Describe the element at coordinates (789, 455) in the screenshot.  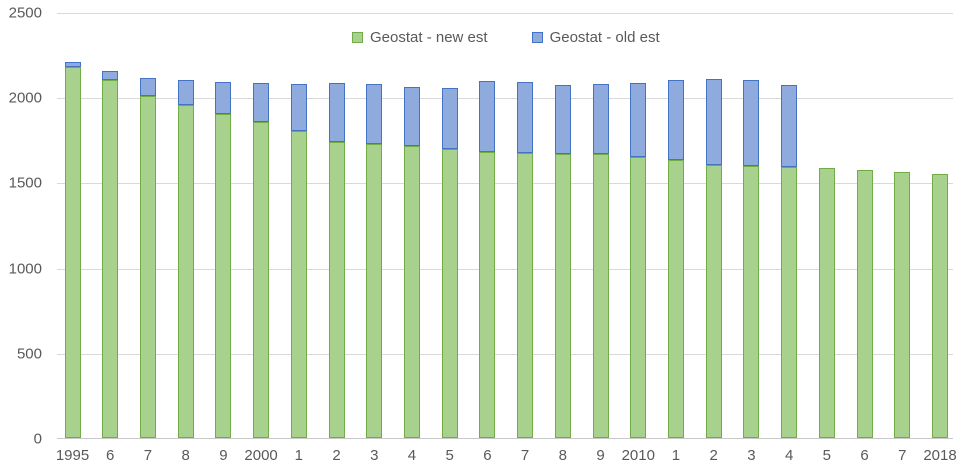
I see `x-tick-label-4-19: 4` at that location.